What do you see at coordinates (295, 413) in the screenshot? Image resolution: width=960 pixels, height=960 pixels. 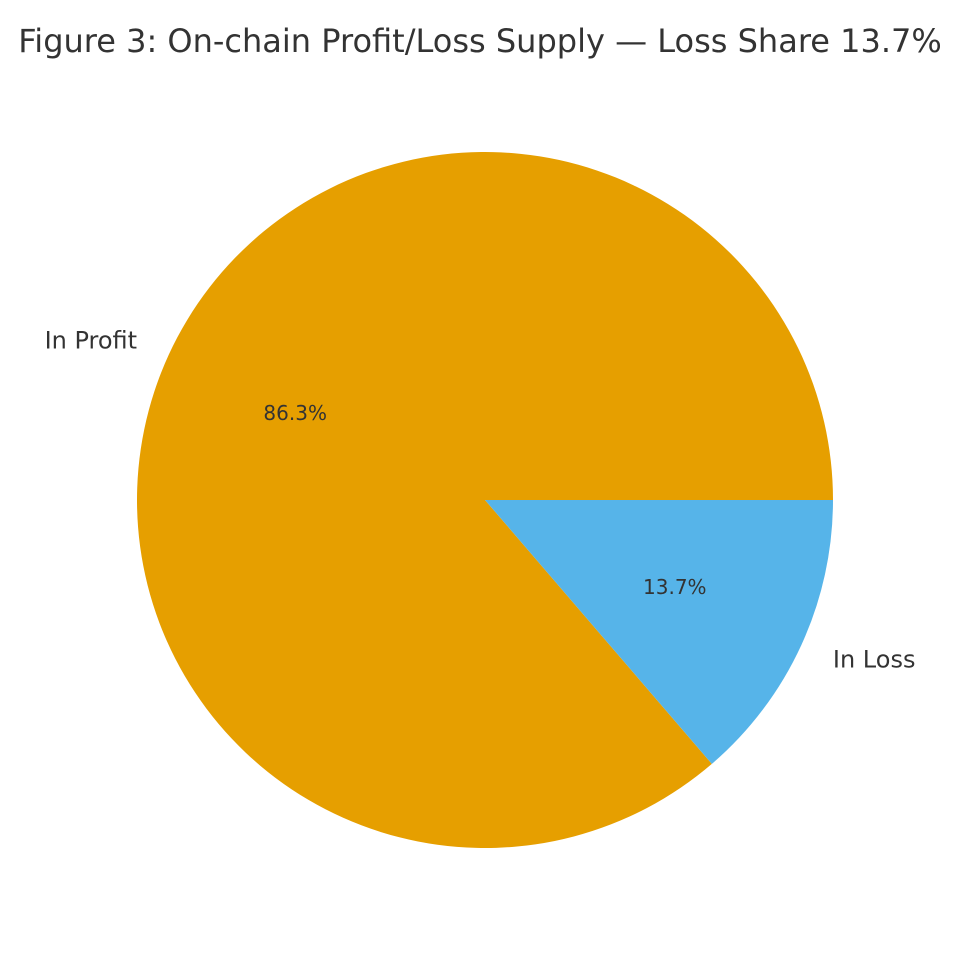 I see `slice-percent-in-profit: 86.3%` at bounding box center [295, 413].